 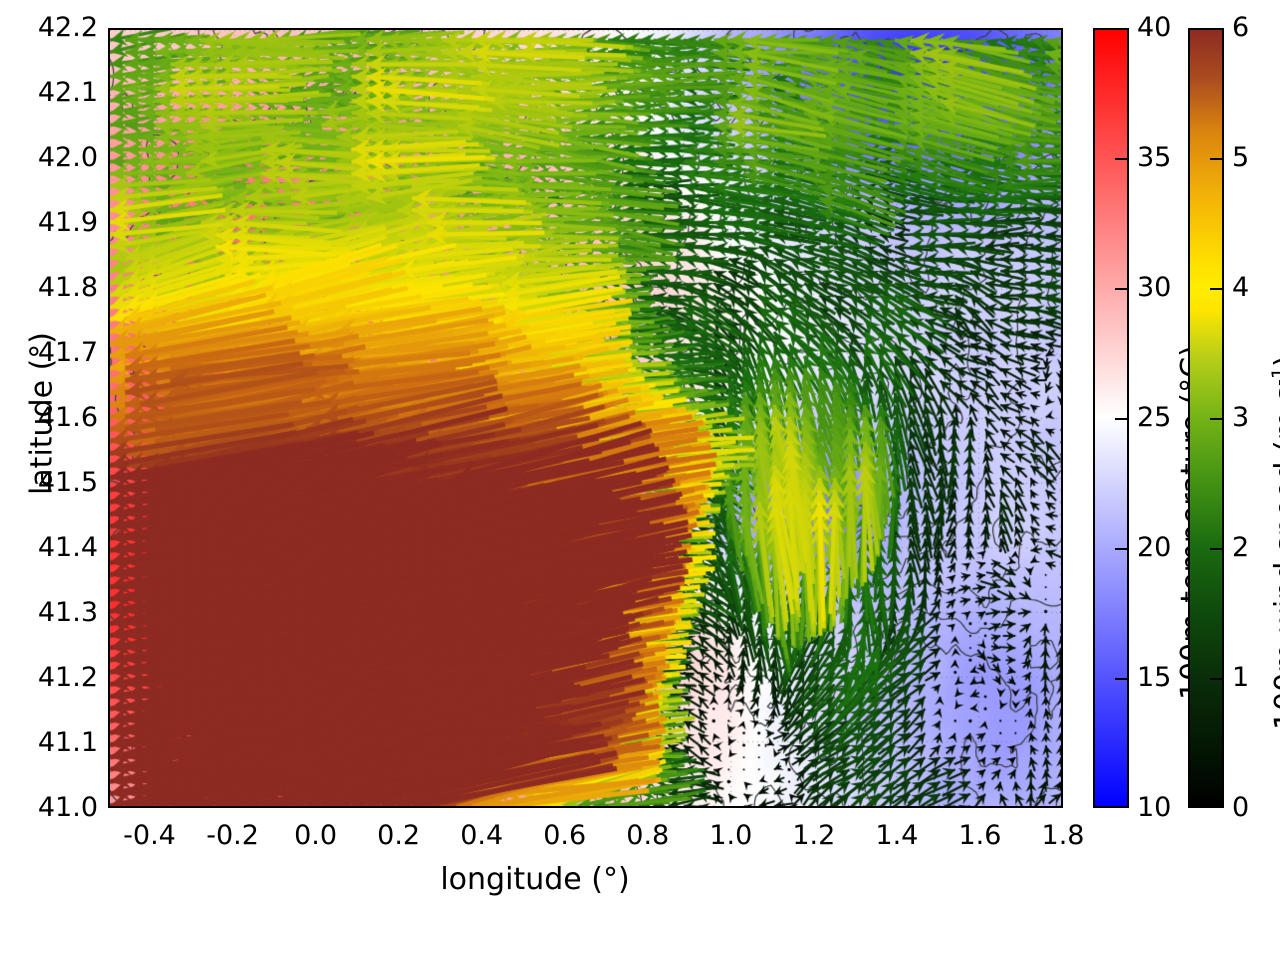 I want to click on y-axis-tick-label: 42.1, so click(x=67, y=92).